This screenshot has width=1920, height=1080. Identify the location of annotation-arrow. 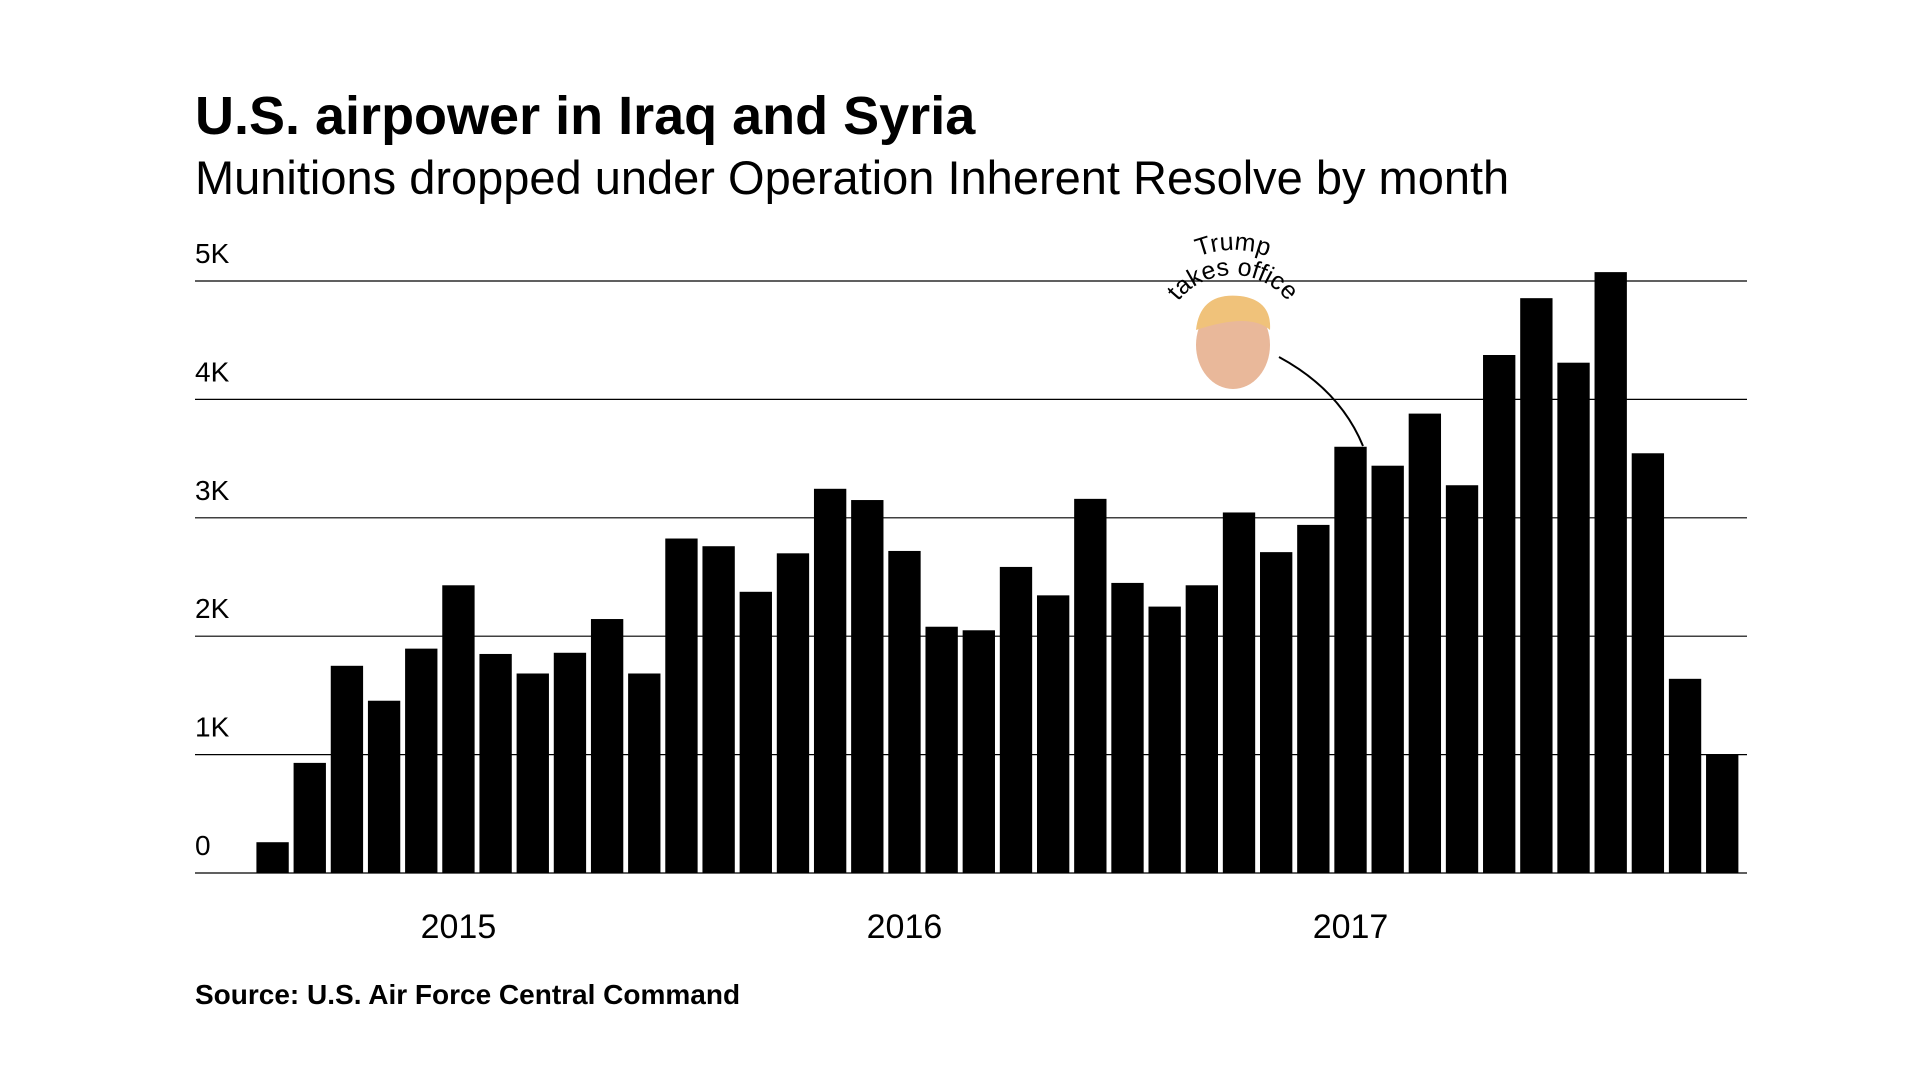
(1321, 401).